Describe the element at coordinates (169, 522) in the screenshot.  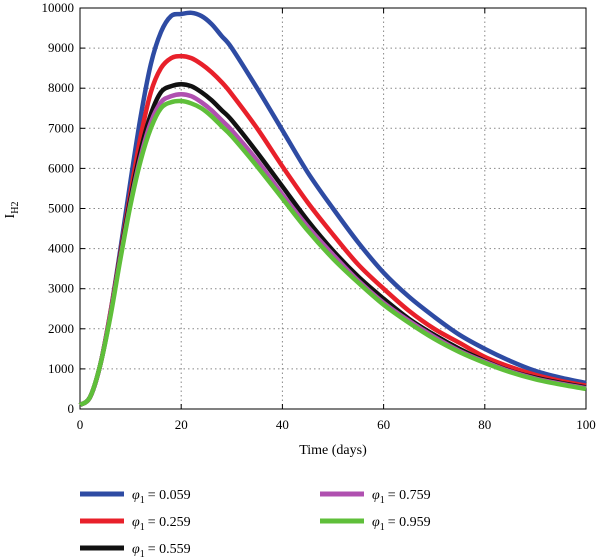
I see `legend-value: = 0.259` at that location.